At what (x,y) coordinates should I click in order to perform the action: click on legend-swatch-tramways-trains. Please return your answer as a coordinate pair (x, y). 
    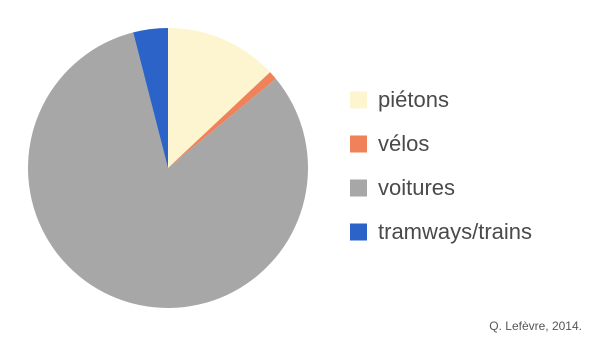
    Looking at the image, I should click on (358, 232).